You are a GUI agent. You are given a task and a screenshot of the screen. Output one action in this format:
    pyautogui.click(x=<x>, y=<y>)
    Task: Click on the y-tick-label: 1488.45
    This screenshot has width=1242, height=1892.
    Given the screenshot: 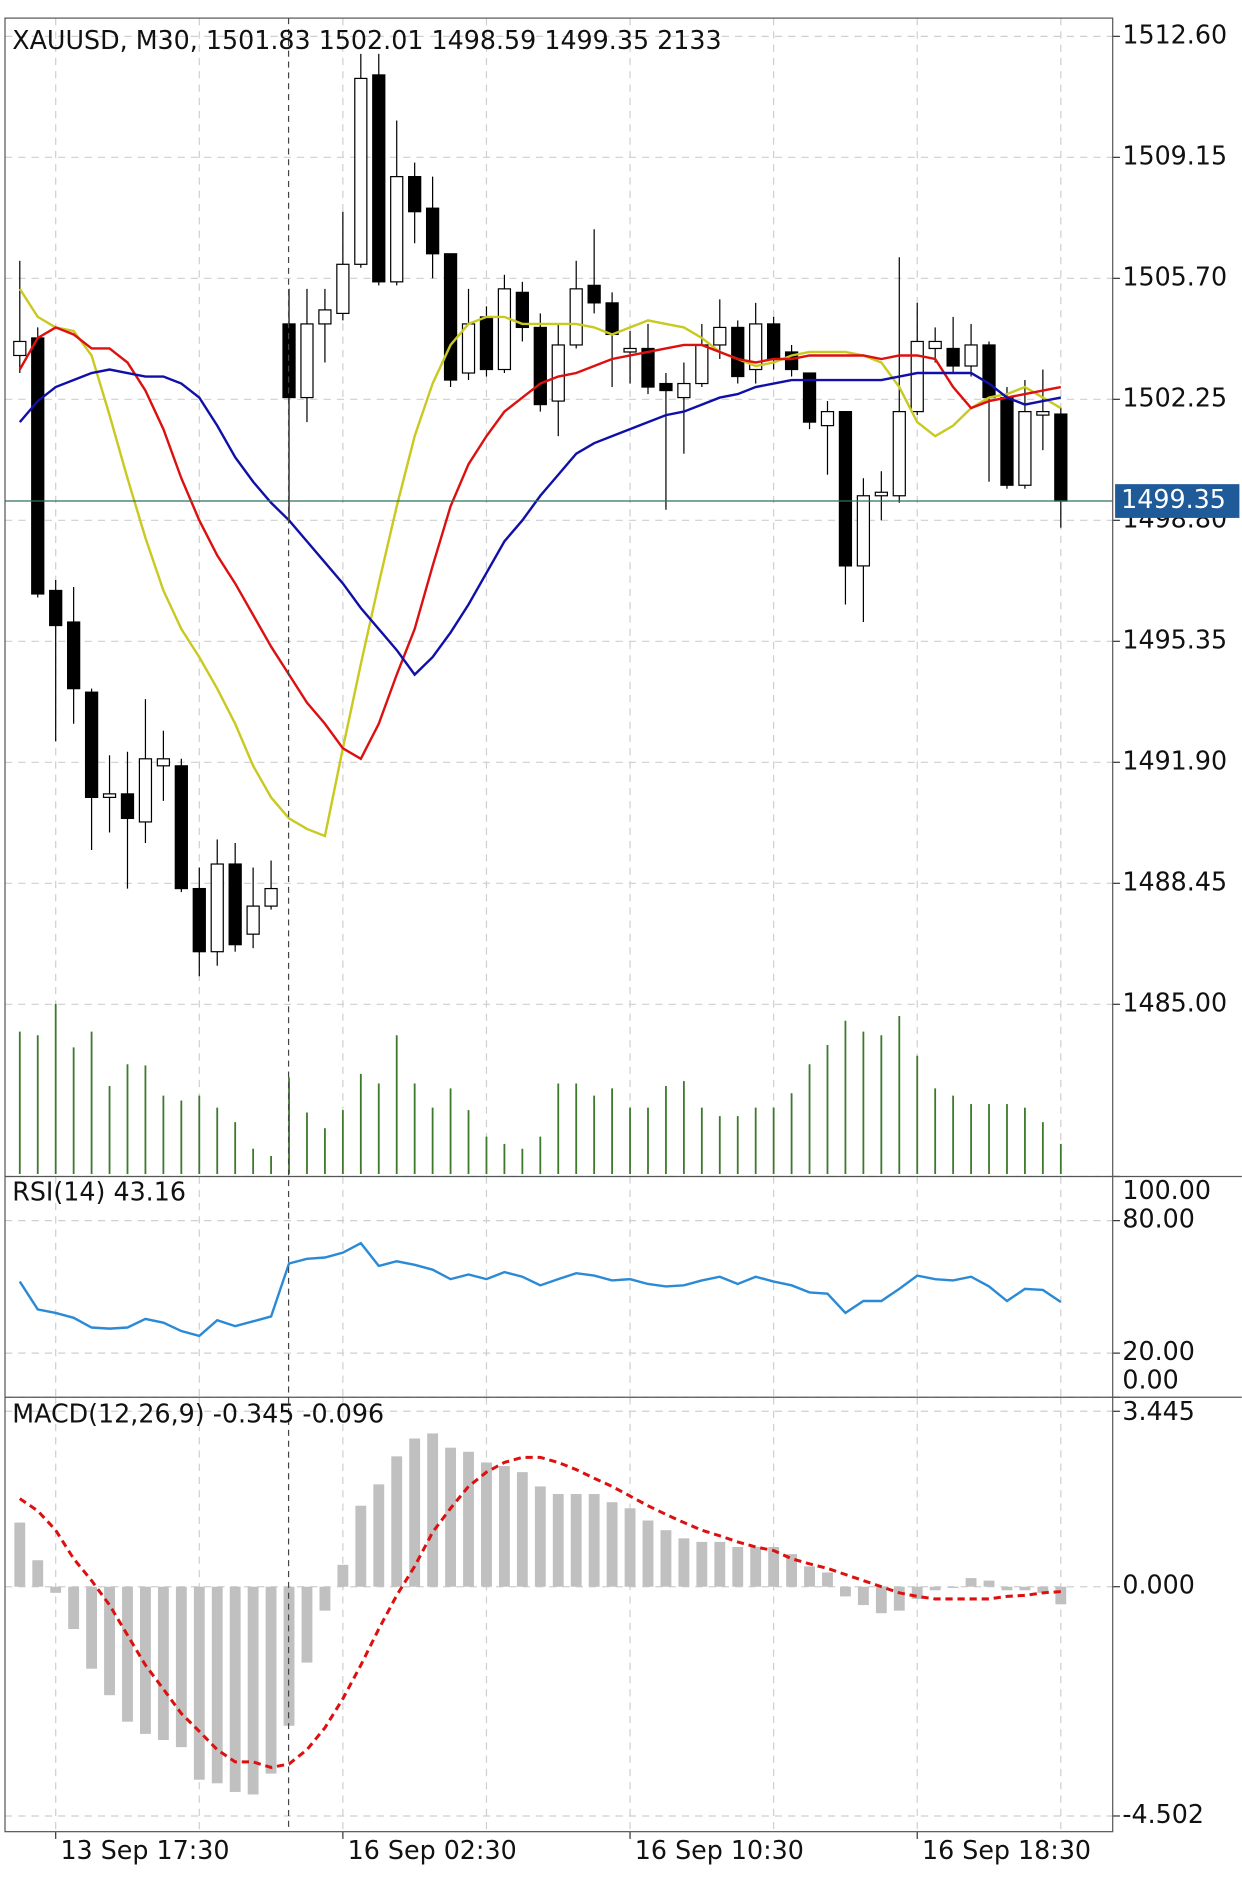 What is the action you would take?
    pyautogui.click(x=1174, y=881)
    